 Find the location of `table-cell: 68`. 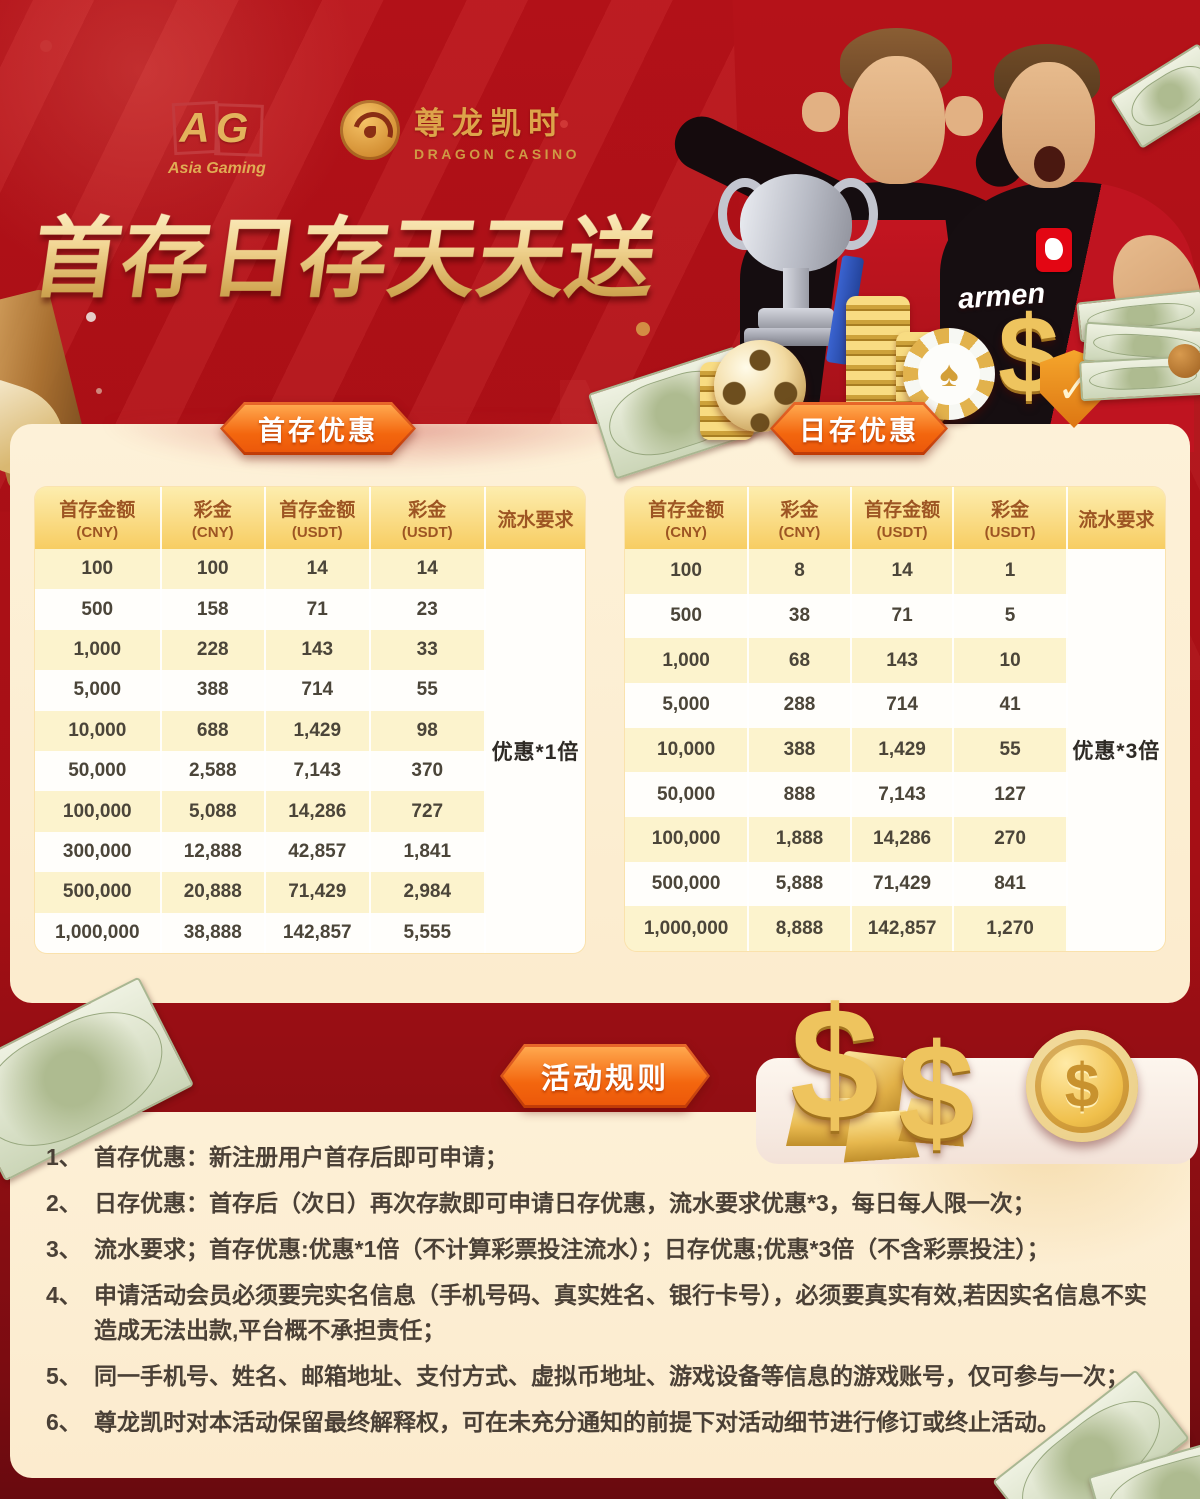

table-cell: 68 is located at coordinates (800, 660).